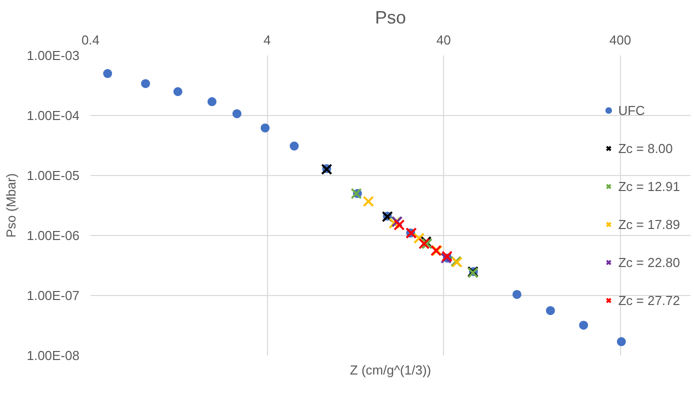 The width and height of the screenshot is (694, 394). Describe the element at coordinates (391, 370) in the screenshot. I see `x-axis-title: Z (cm/g^(1/3))` at that location.